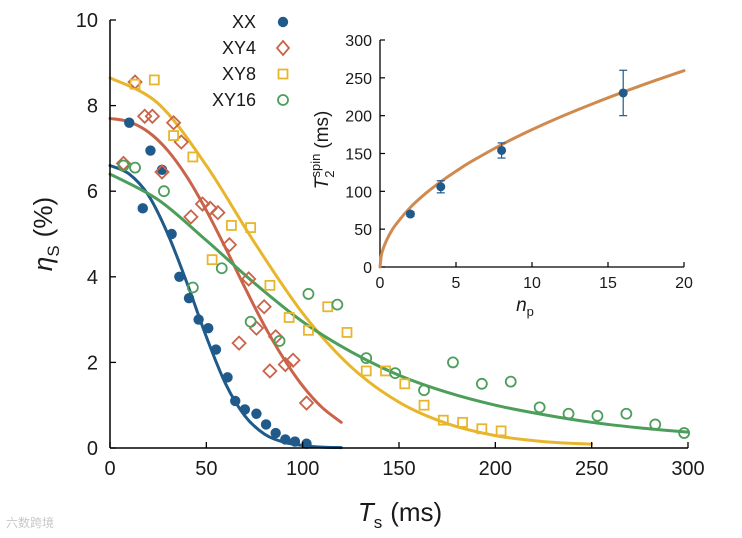 The width and height of the screenshot is (742, 538). I want to click on inset-y-tick-label: 250, so click(358, 79).